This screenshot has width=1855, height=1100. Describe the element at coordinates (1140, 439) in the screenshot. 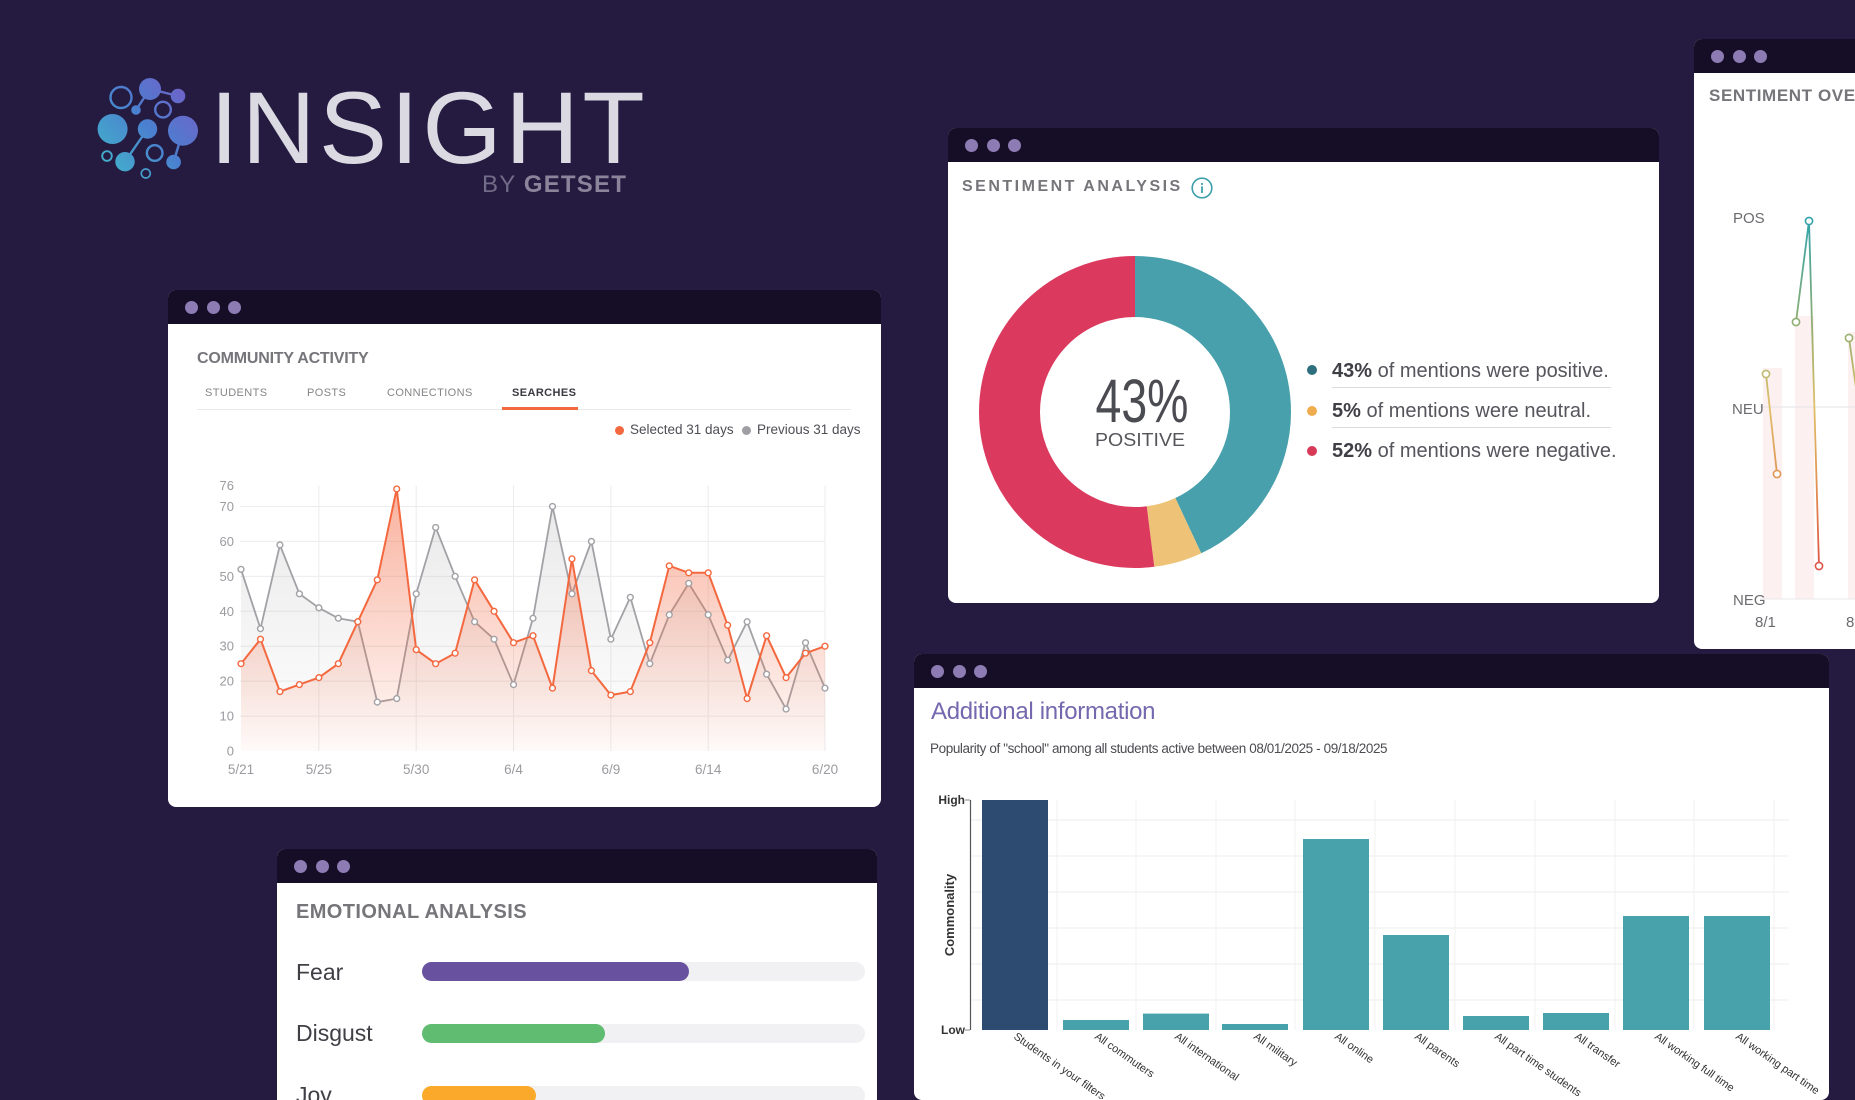

I see `svg-text: POSITIVE` at that location.